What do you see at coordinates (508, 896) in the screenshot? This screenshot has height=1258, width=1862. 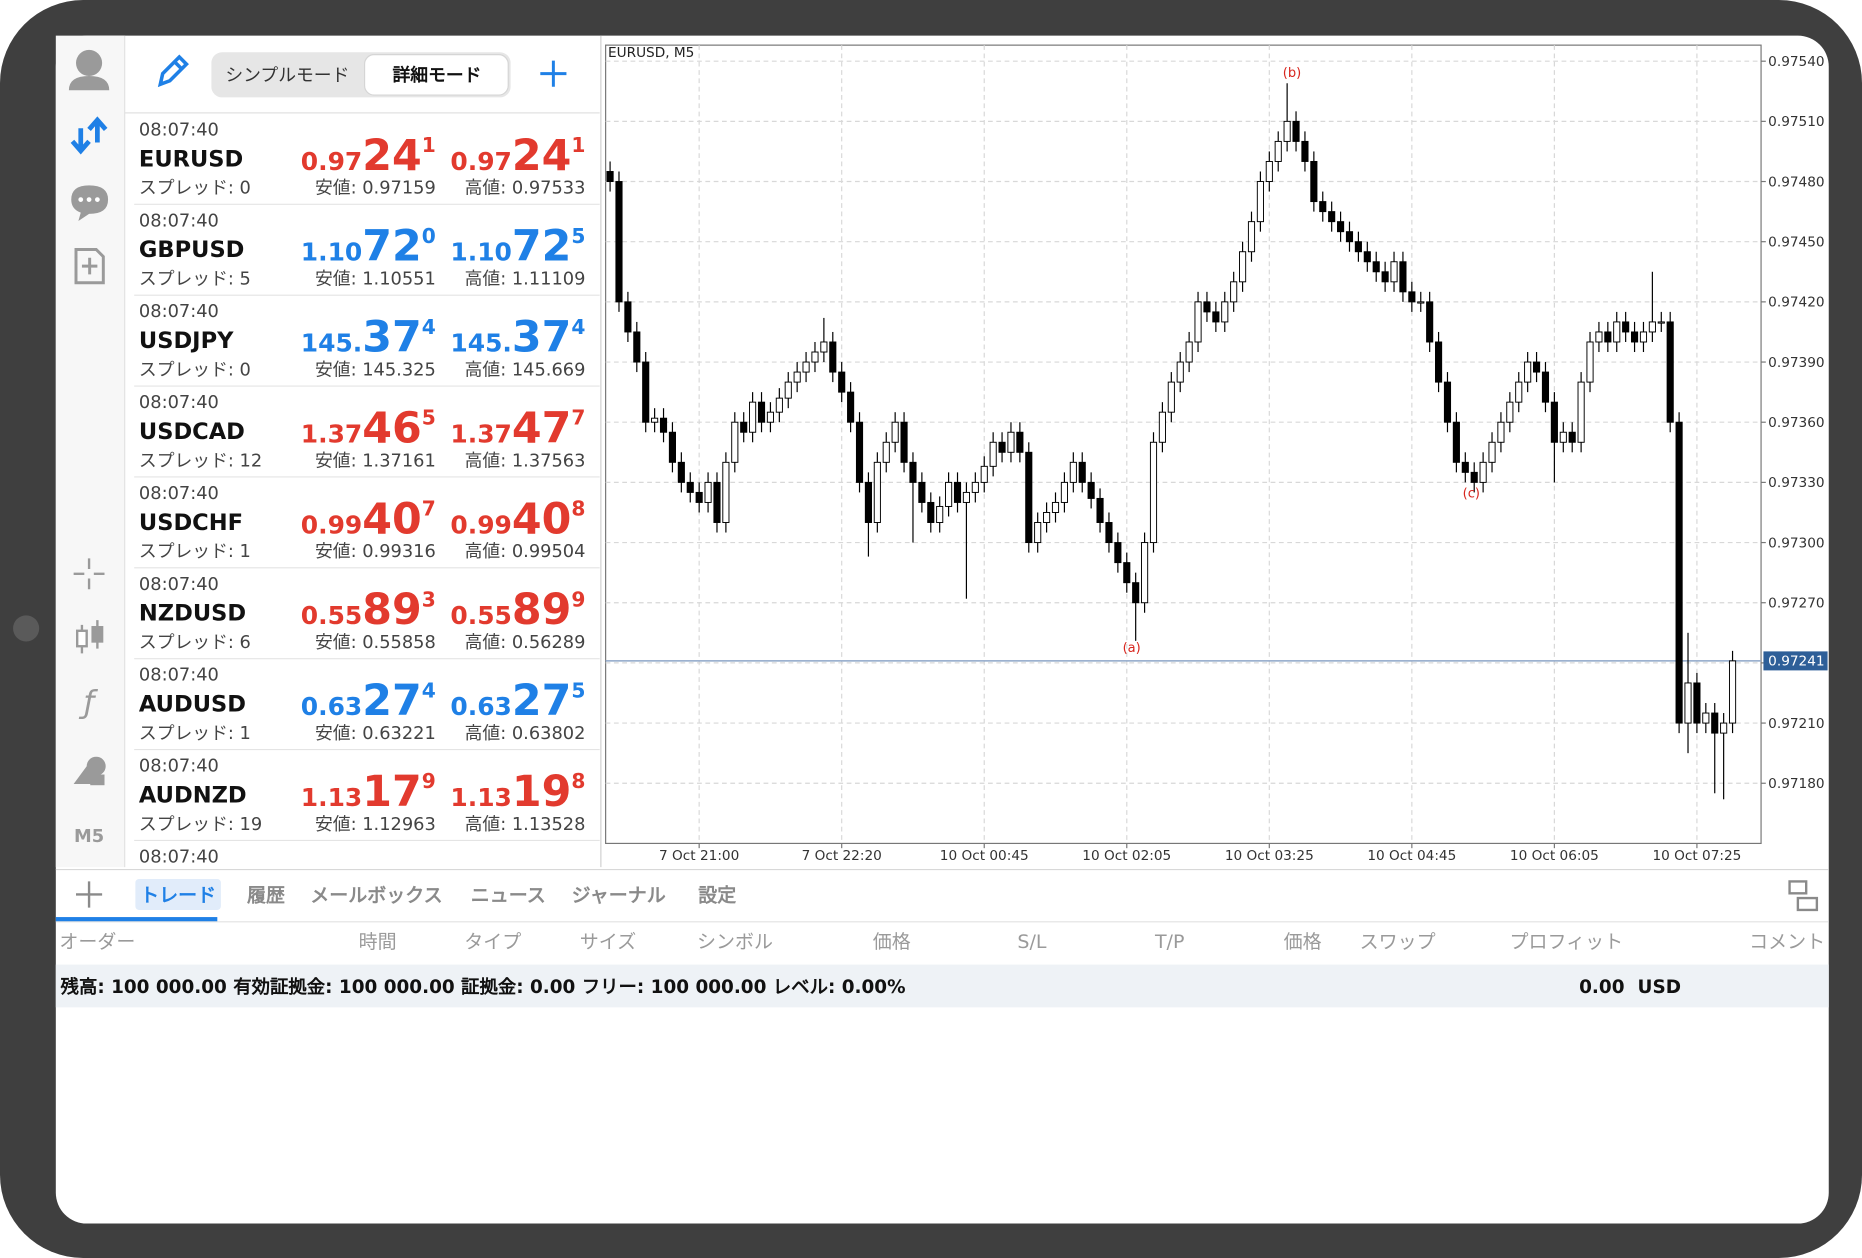 I see `tab: ニュース` at bounding box center [508, 896].